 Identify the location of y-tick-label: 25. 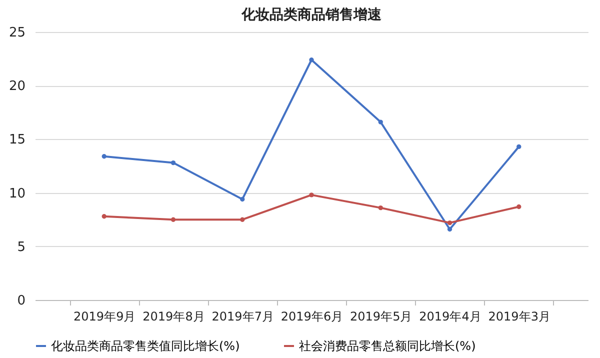
(17, 33).